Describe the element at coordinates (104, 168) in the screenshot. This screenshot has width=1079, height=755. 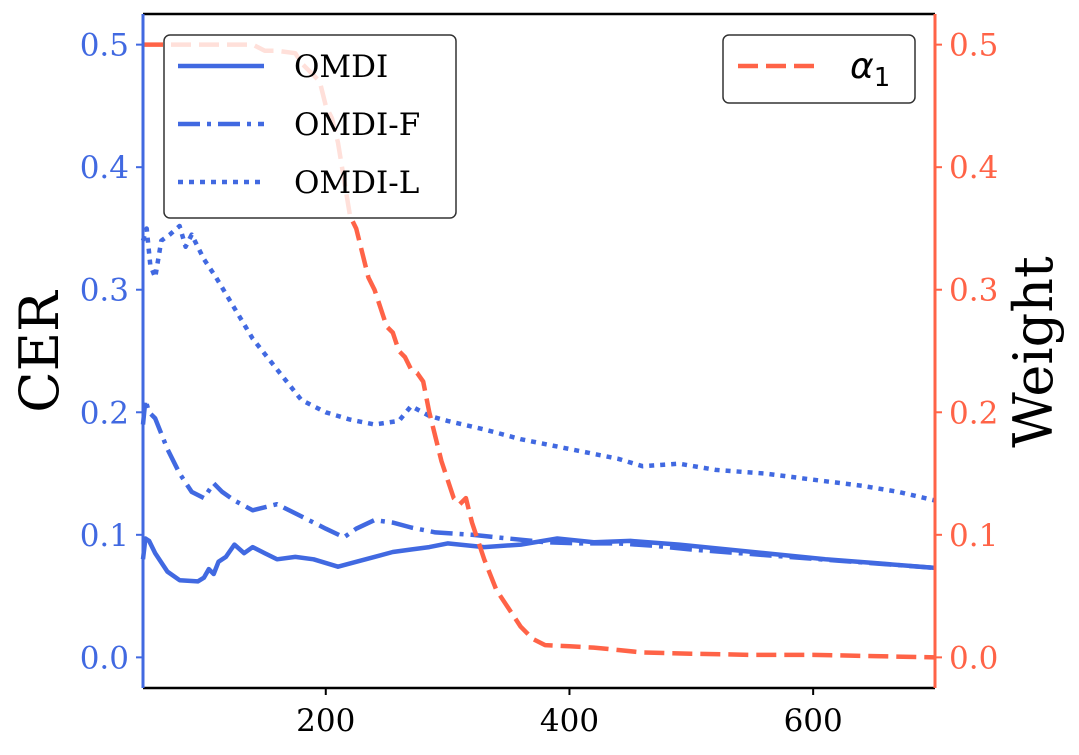
I see `y-tick-label-left: 0.4` at that location.